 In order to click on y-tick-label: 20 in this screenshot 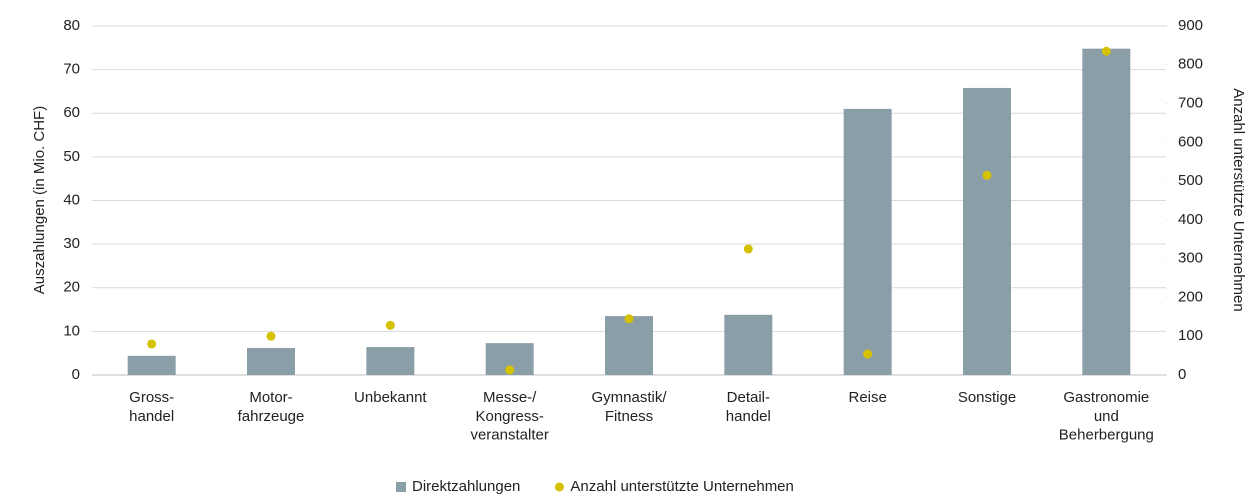, I will do `click(71, 287)`.